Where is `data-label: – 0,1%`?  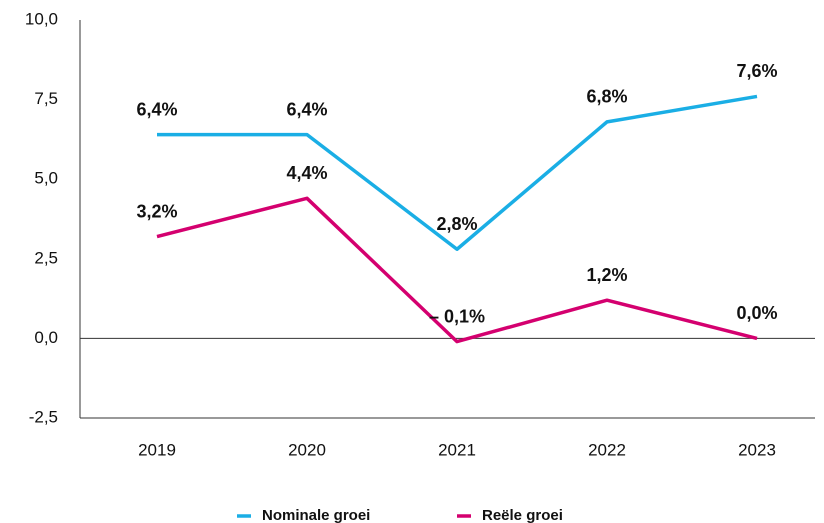 data-label: – 0,1% is located at coordinates (457, 316).